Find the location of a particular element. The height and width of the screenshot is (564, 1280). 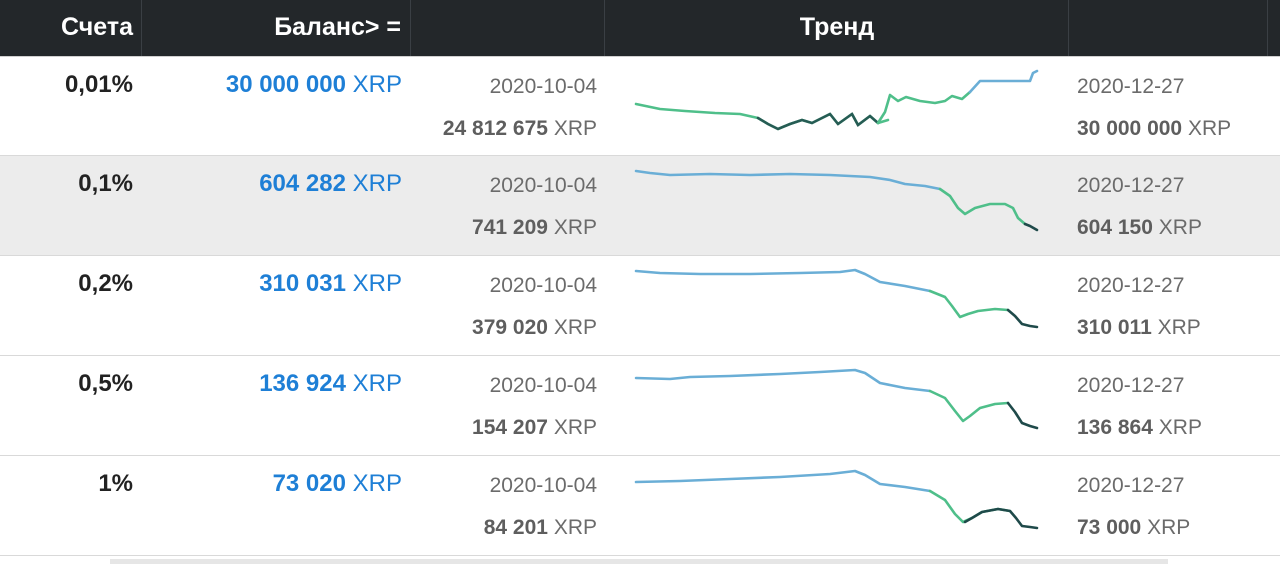

balance-threshold: 73 020 XRP is located at coordinates (272, 484).